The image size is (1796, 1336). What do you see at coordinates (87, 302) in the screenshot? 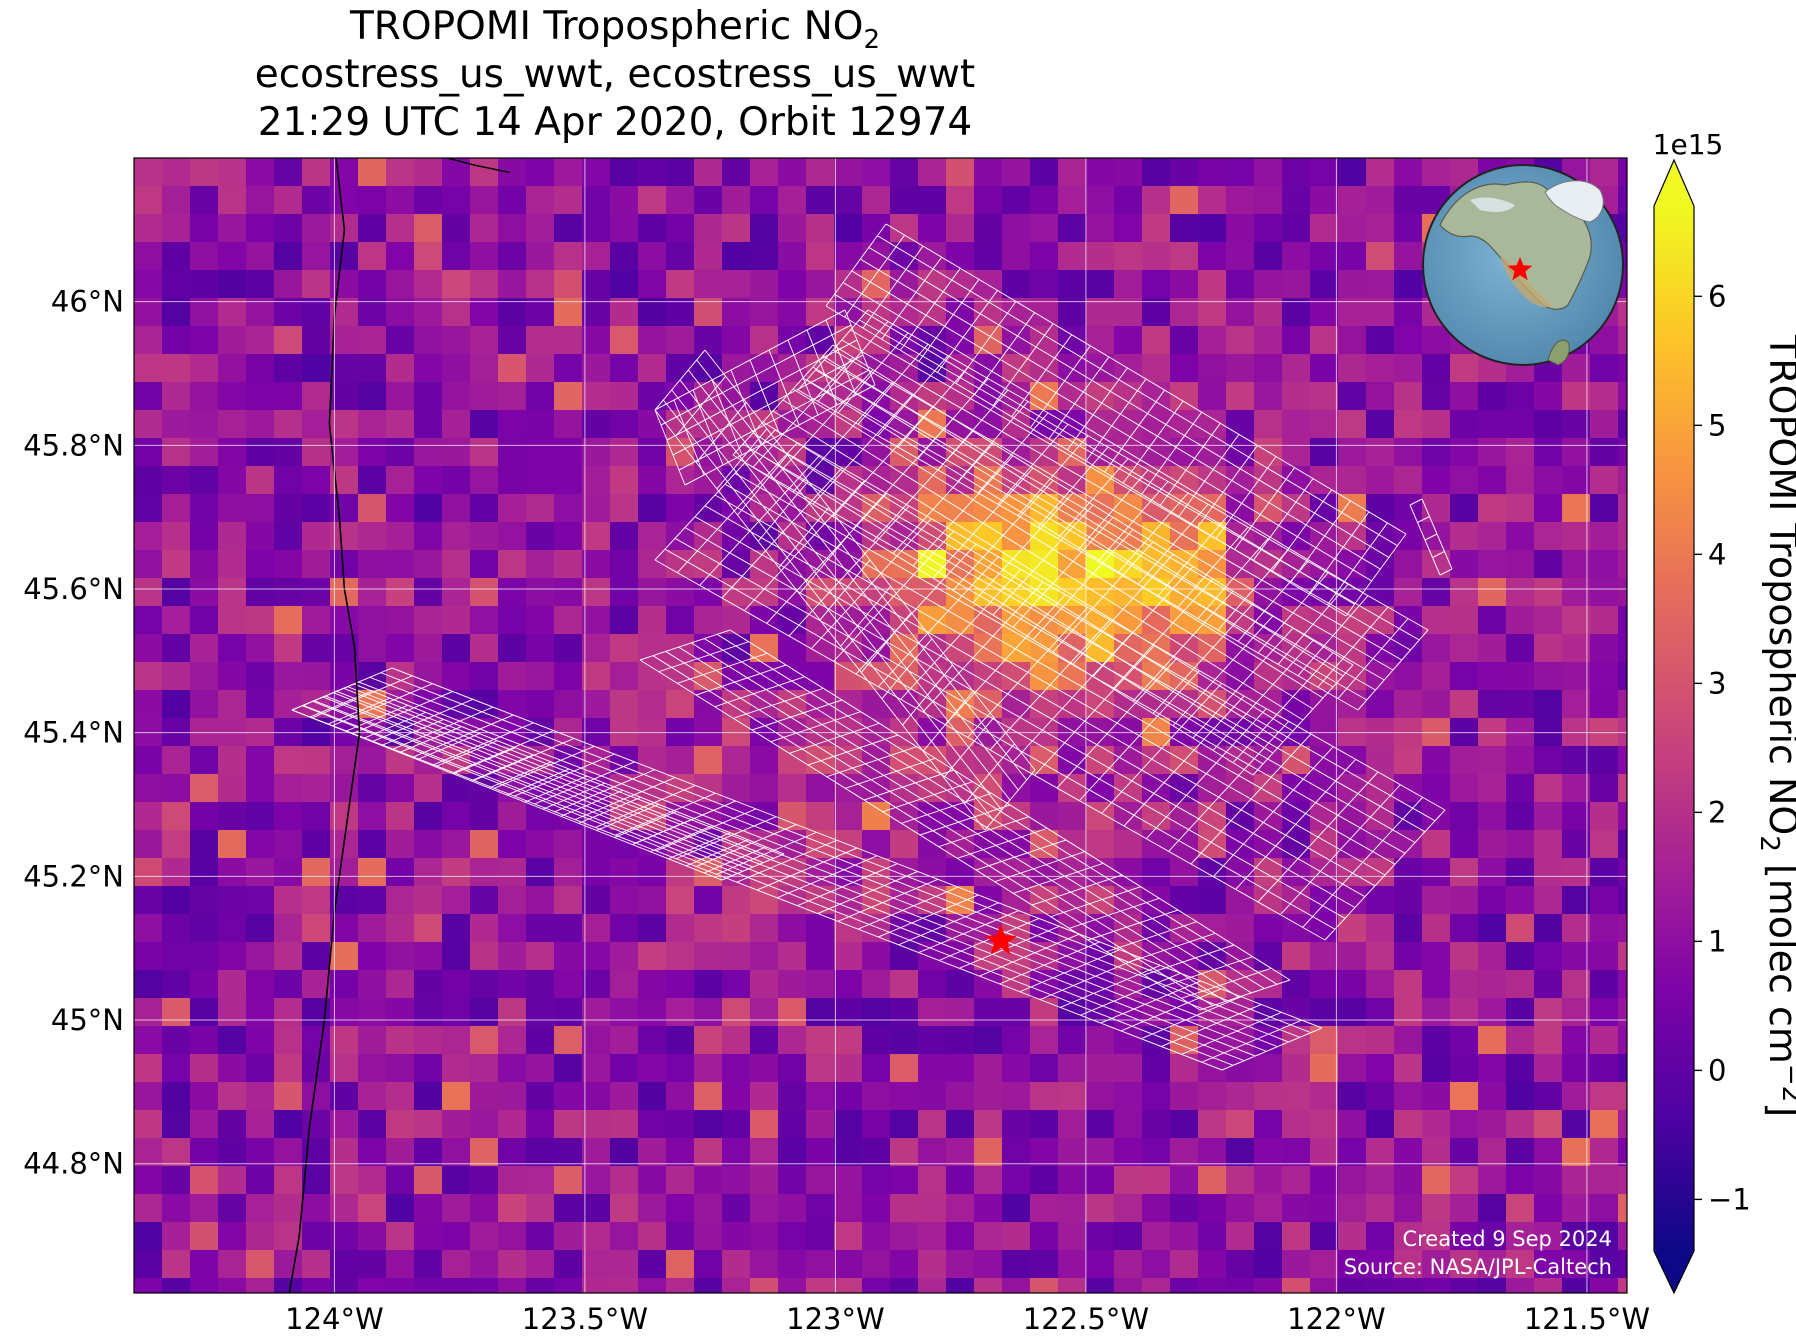
I see `y-tick-label: 46°N` at bounding box center [87, 302].